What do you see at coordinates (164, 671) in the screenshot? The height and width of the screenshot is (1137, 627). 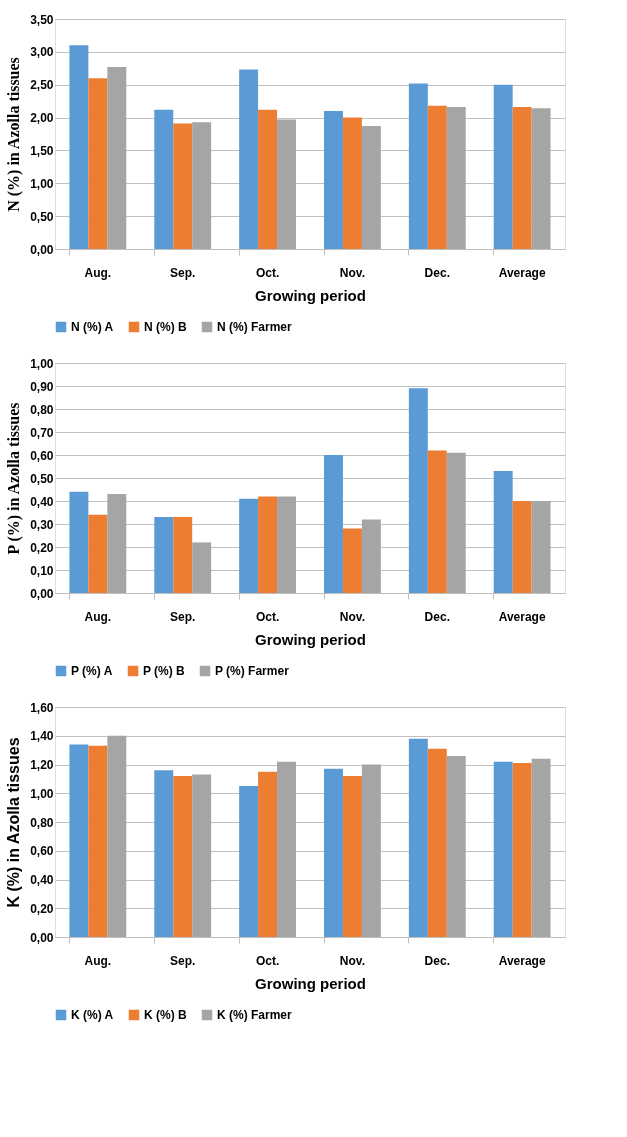 I see `legend-label: P (%) B` at bounding box center [164, 671].